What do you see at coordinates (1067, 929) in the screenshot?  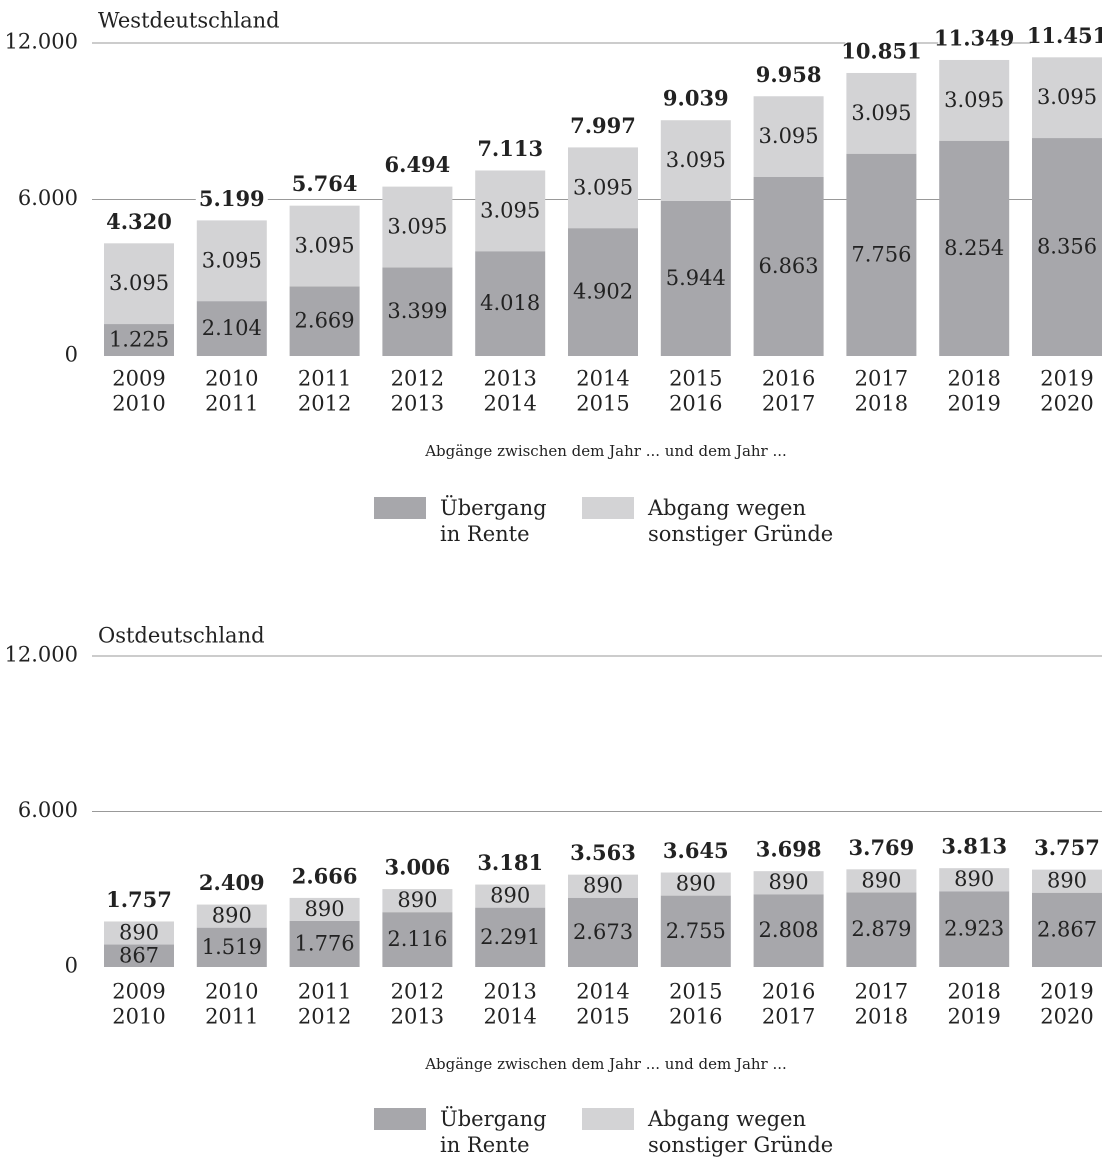 I see `value-label: 2.867` at bounding box center [1067, 929].